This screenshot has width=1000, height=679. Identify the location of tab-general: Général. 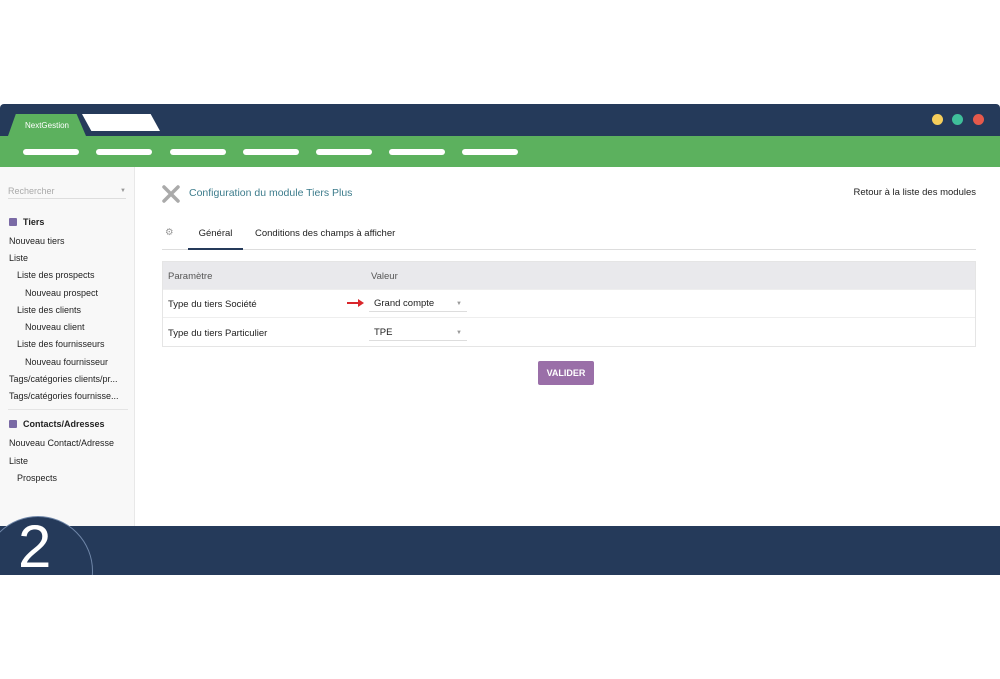
(215, 231).